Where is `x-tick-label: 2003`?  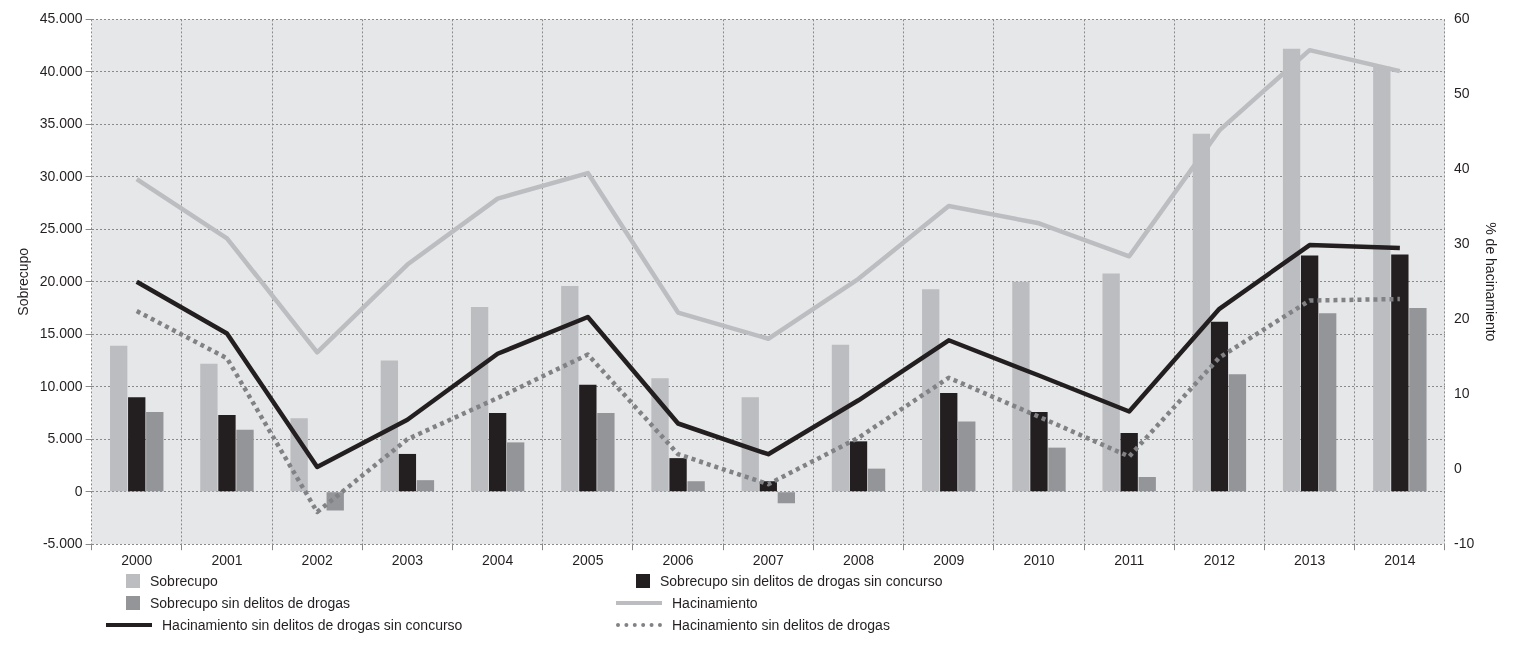 x-tick-label: 2003 is located at coordinates (407, 560).